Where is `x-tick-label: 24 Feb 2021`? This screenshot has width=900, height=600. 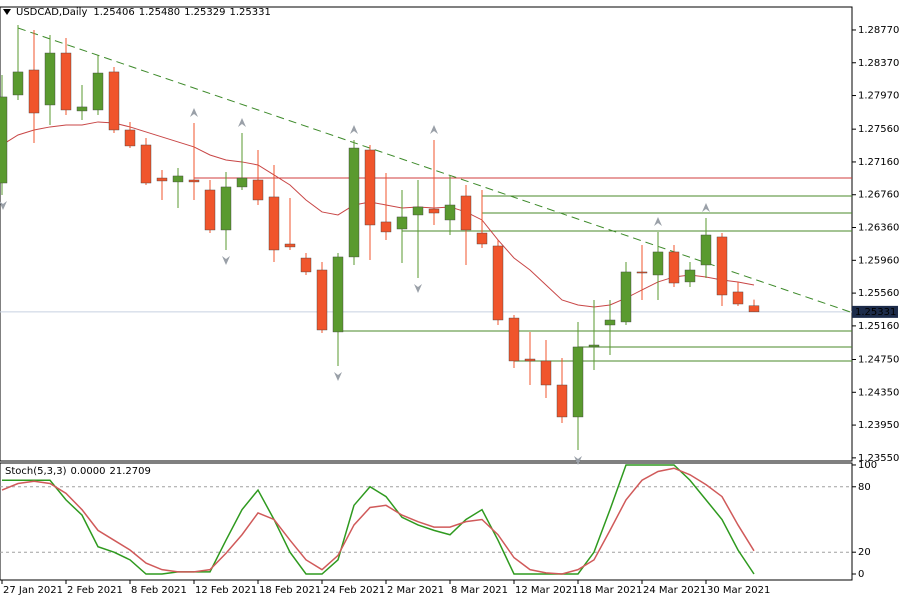 x-tick-label: 24 Feb 2021 is located at coordinates (354, 590).